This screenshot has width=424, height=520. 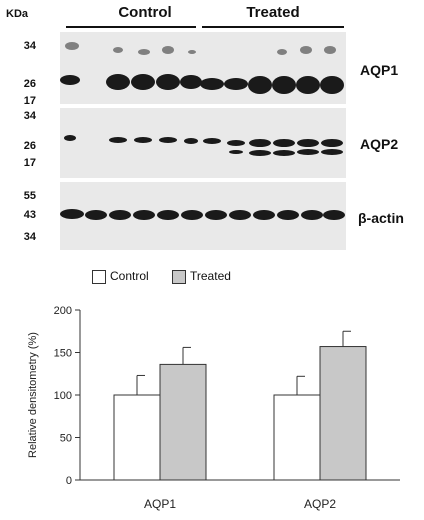 What do you see at coordinates (284, 85) in the screenshot?
I see `aqp1-band-lane10` at bounding box center [284, 85].